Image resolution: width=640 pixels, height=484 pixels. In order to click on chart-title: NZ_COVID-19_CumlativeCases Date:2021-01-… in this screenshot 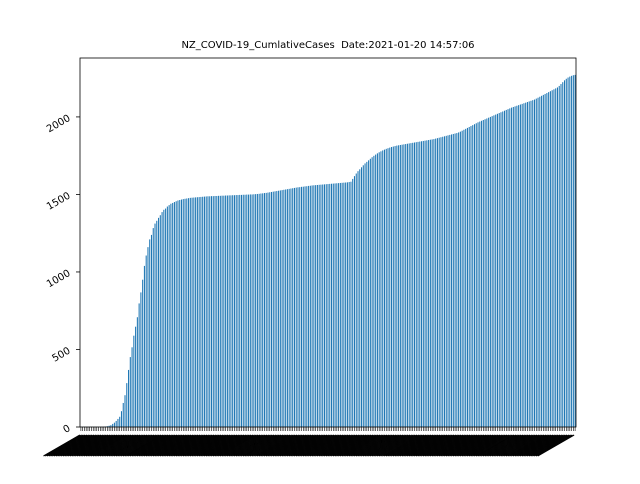, I will do `click(328, 45)`.